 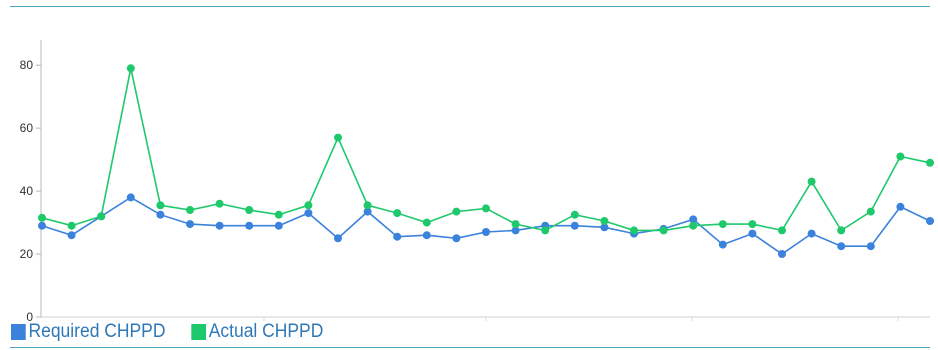 I want to click on legend-item-actual: Actual CHPPD, so click(x=257, y=332).